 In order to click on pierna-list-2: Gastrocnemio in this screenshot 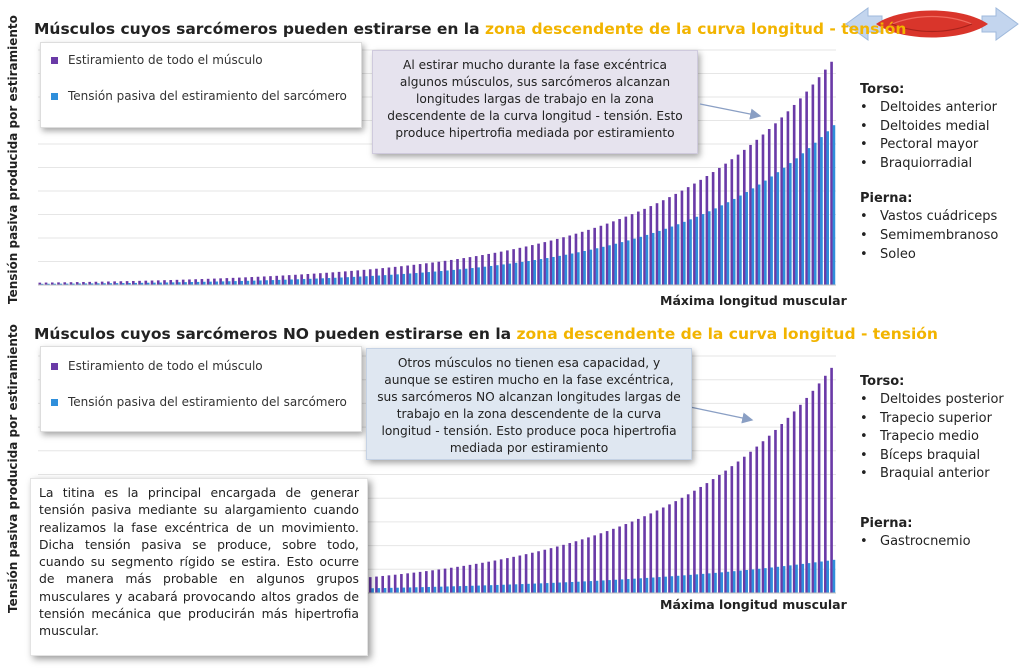, I will do `click(932, 542)`.